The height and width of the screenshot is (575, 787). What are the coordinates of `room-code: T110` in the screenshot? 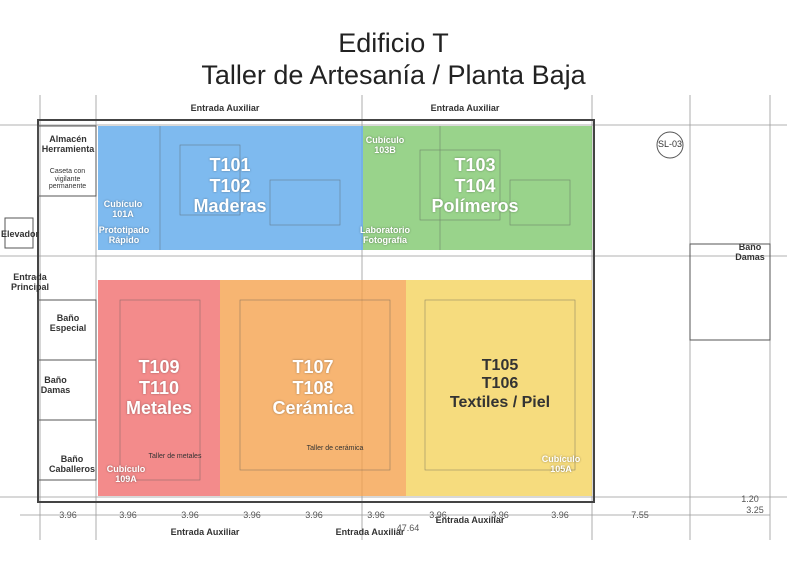 It's located at (159, 387).